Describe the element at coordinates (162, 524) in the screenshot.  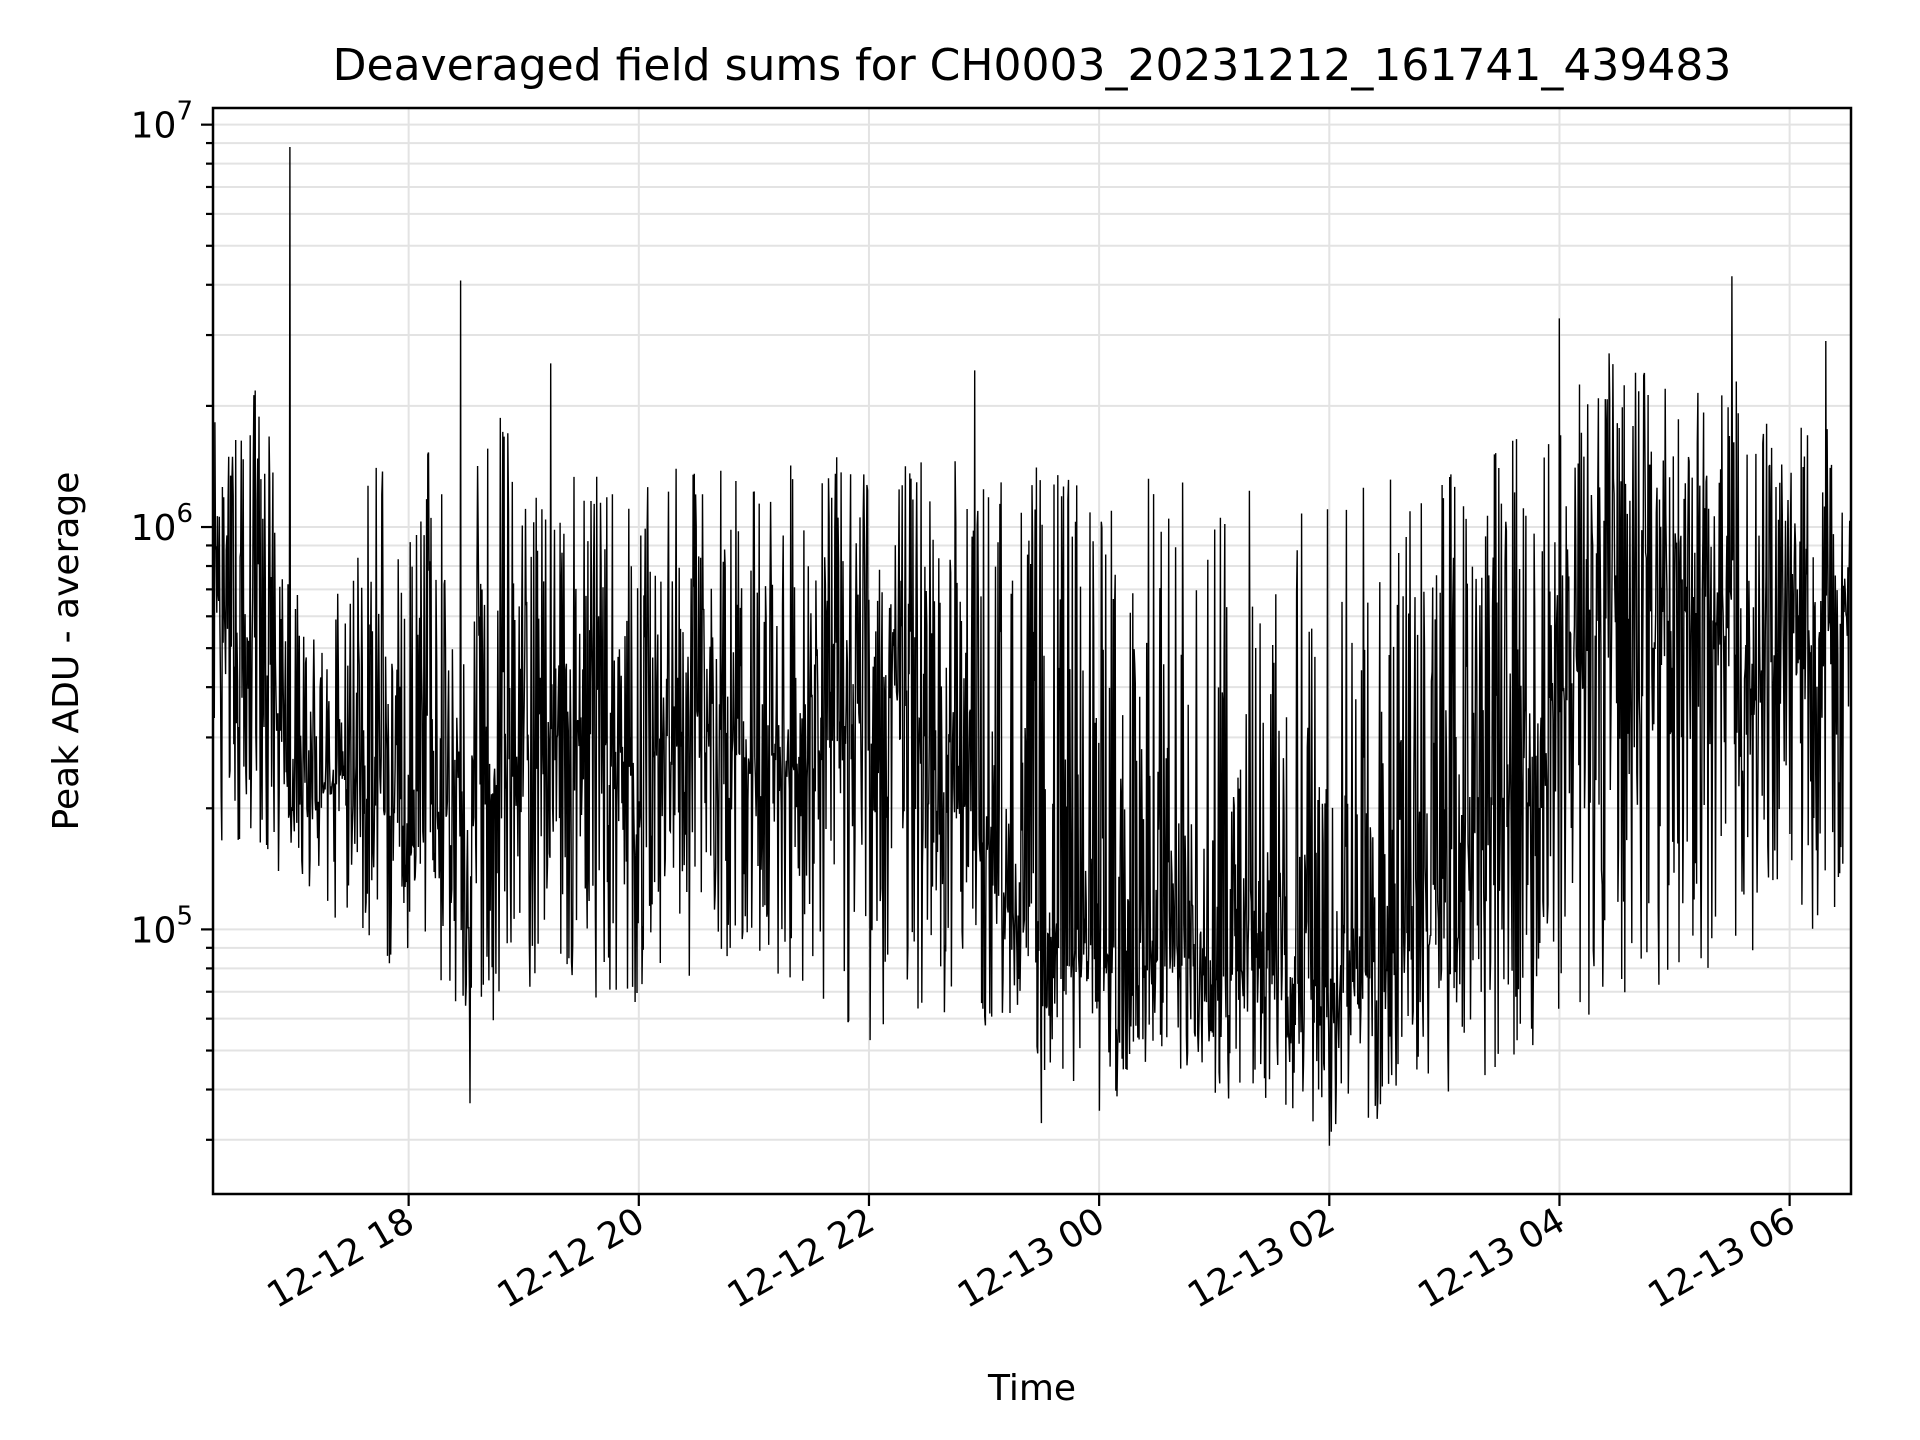
I see `y-tick-label: 10⁶` at that location.